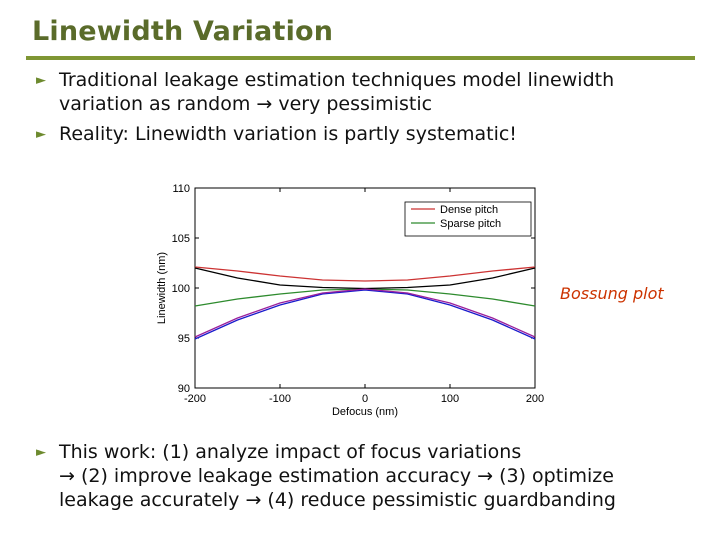 The height and width of the screenshot is (540, 720). I want to click on y-tick-label: 95, so click(184, 339).